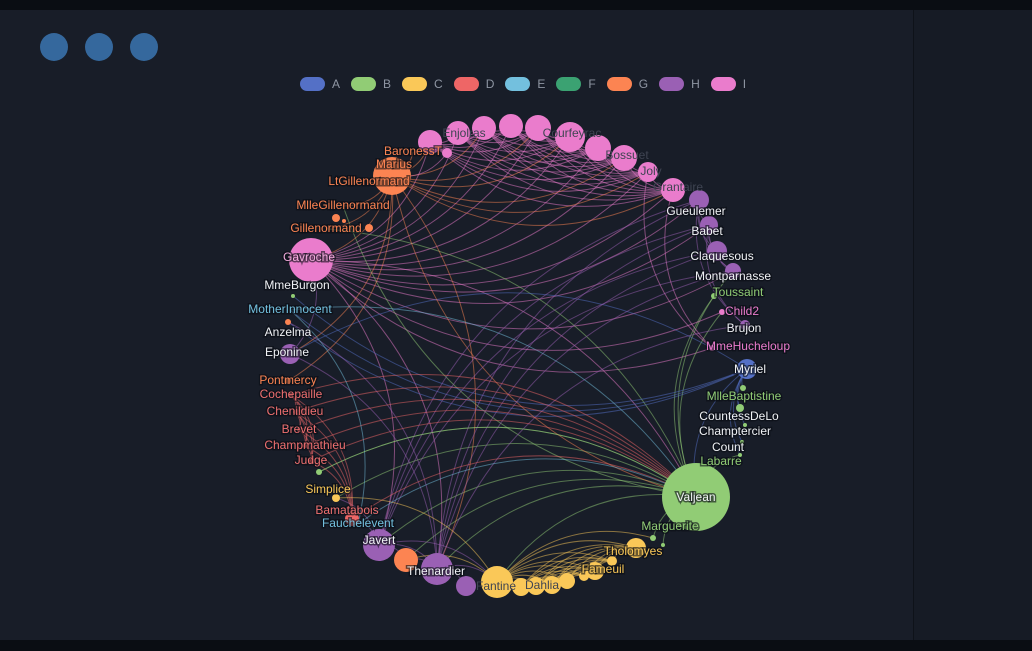 The image size is (1032, 651). Describe the element at coordinates (598, 148) in the screenshot. I see `node-p5` at that location.